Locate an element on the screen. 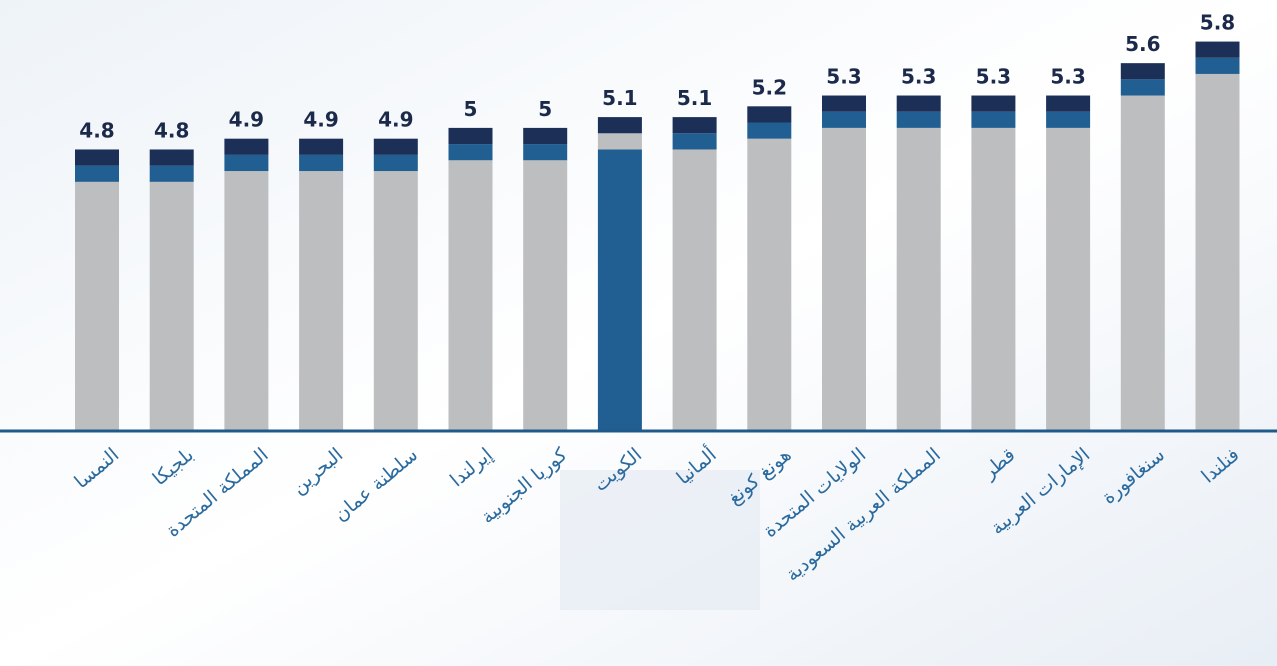 The height and width of the screenshot is (666, 1277). total-label: 5.8 is located at coordinates (1217, 23).